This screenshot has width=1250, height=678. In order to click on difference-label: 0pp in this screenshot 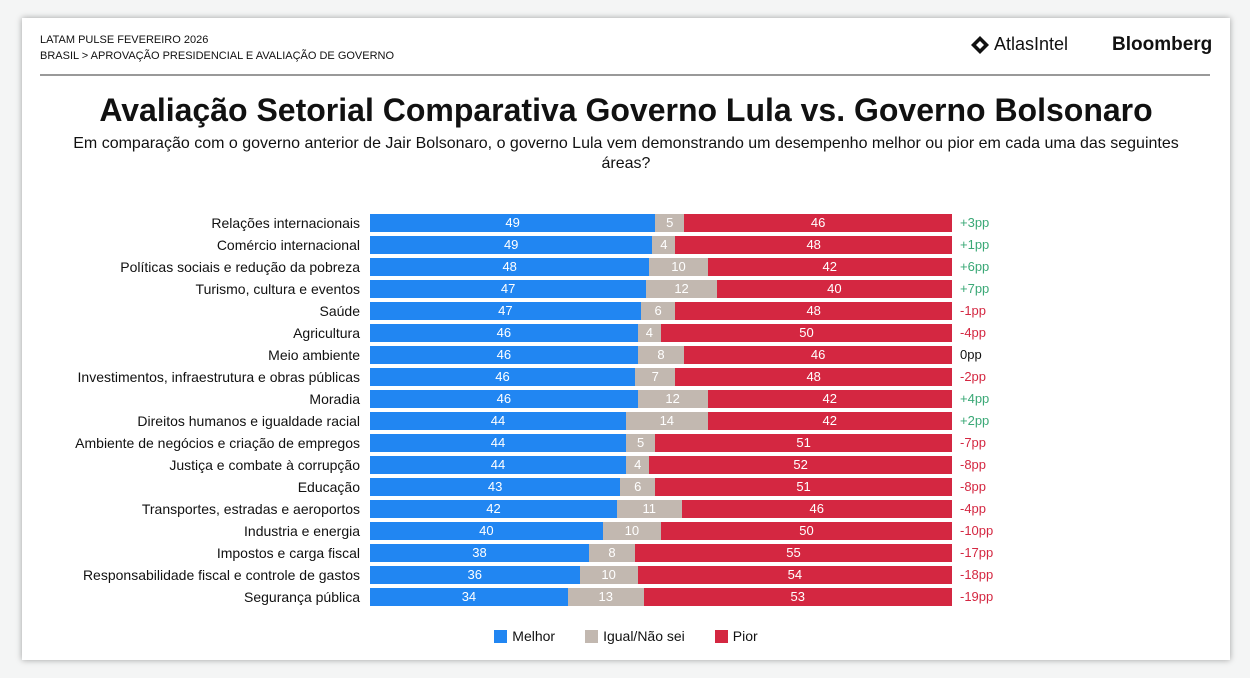, I will do `click(971, 354)`.